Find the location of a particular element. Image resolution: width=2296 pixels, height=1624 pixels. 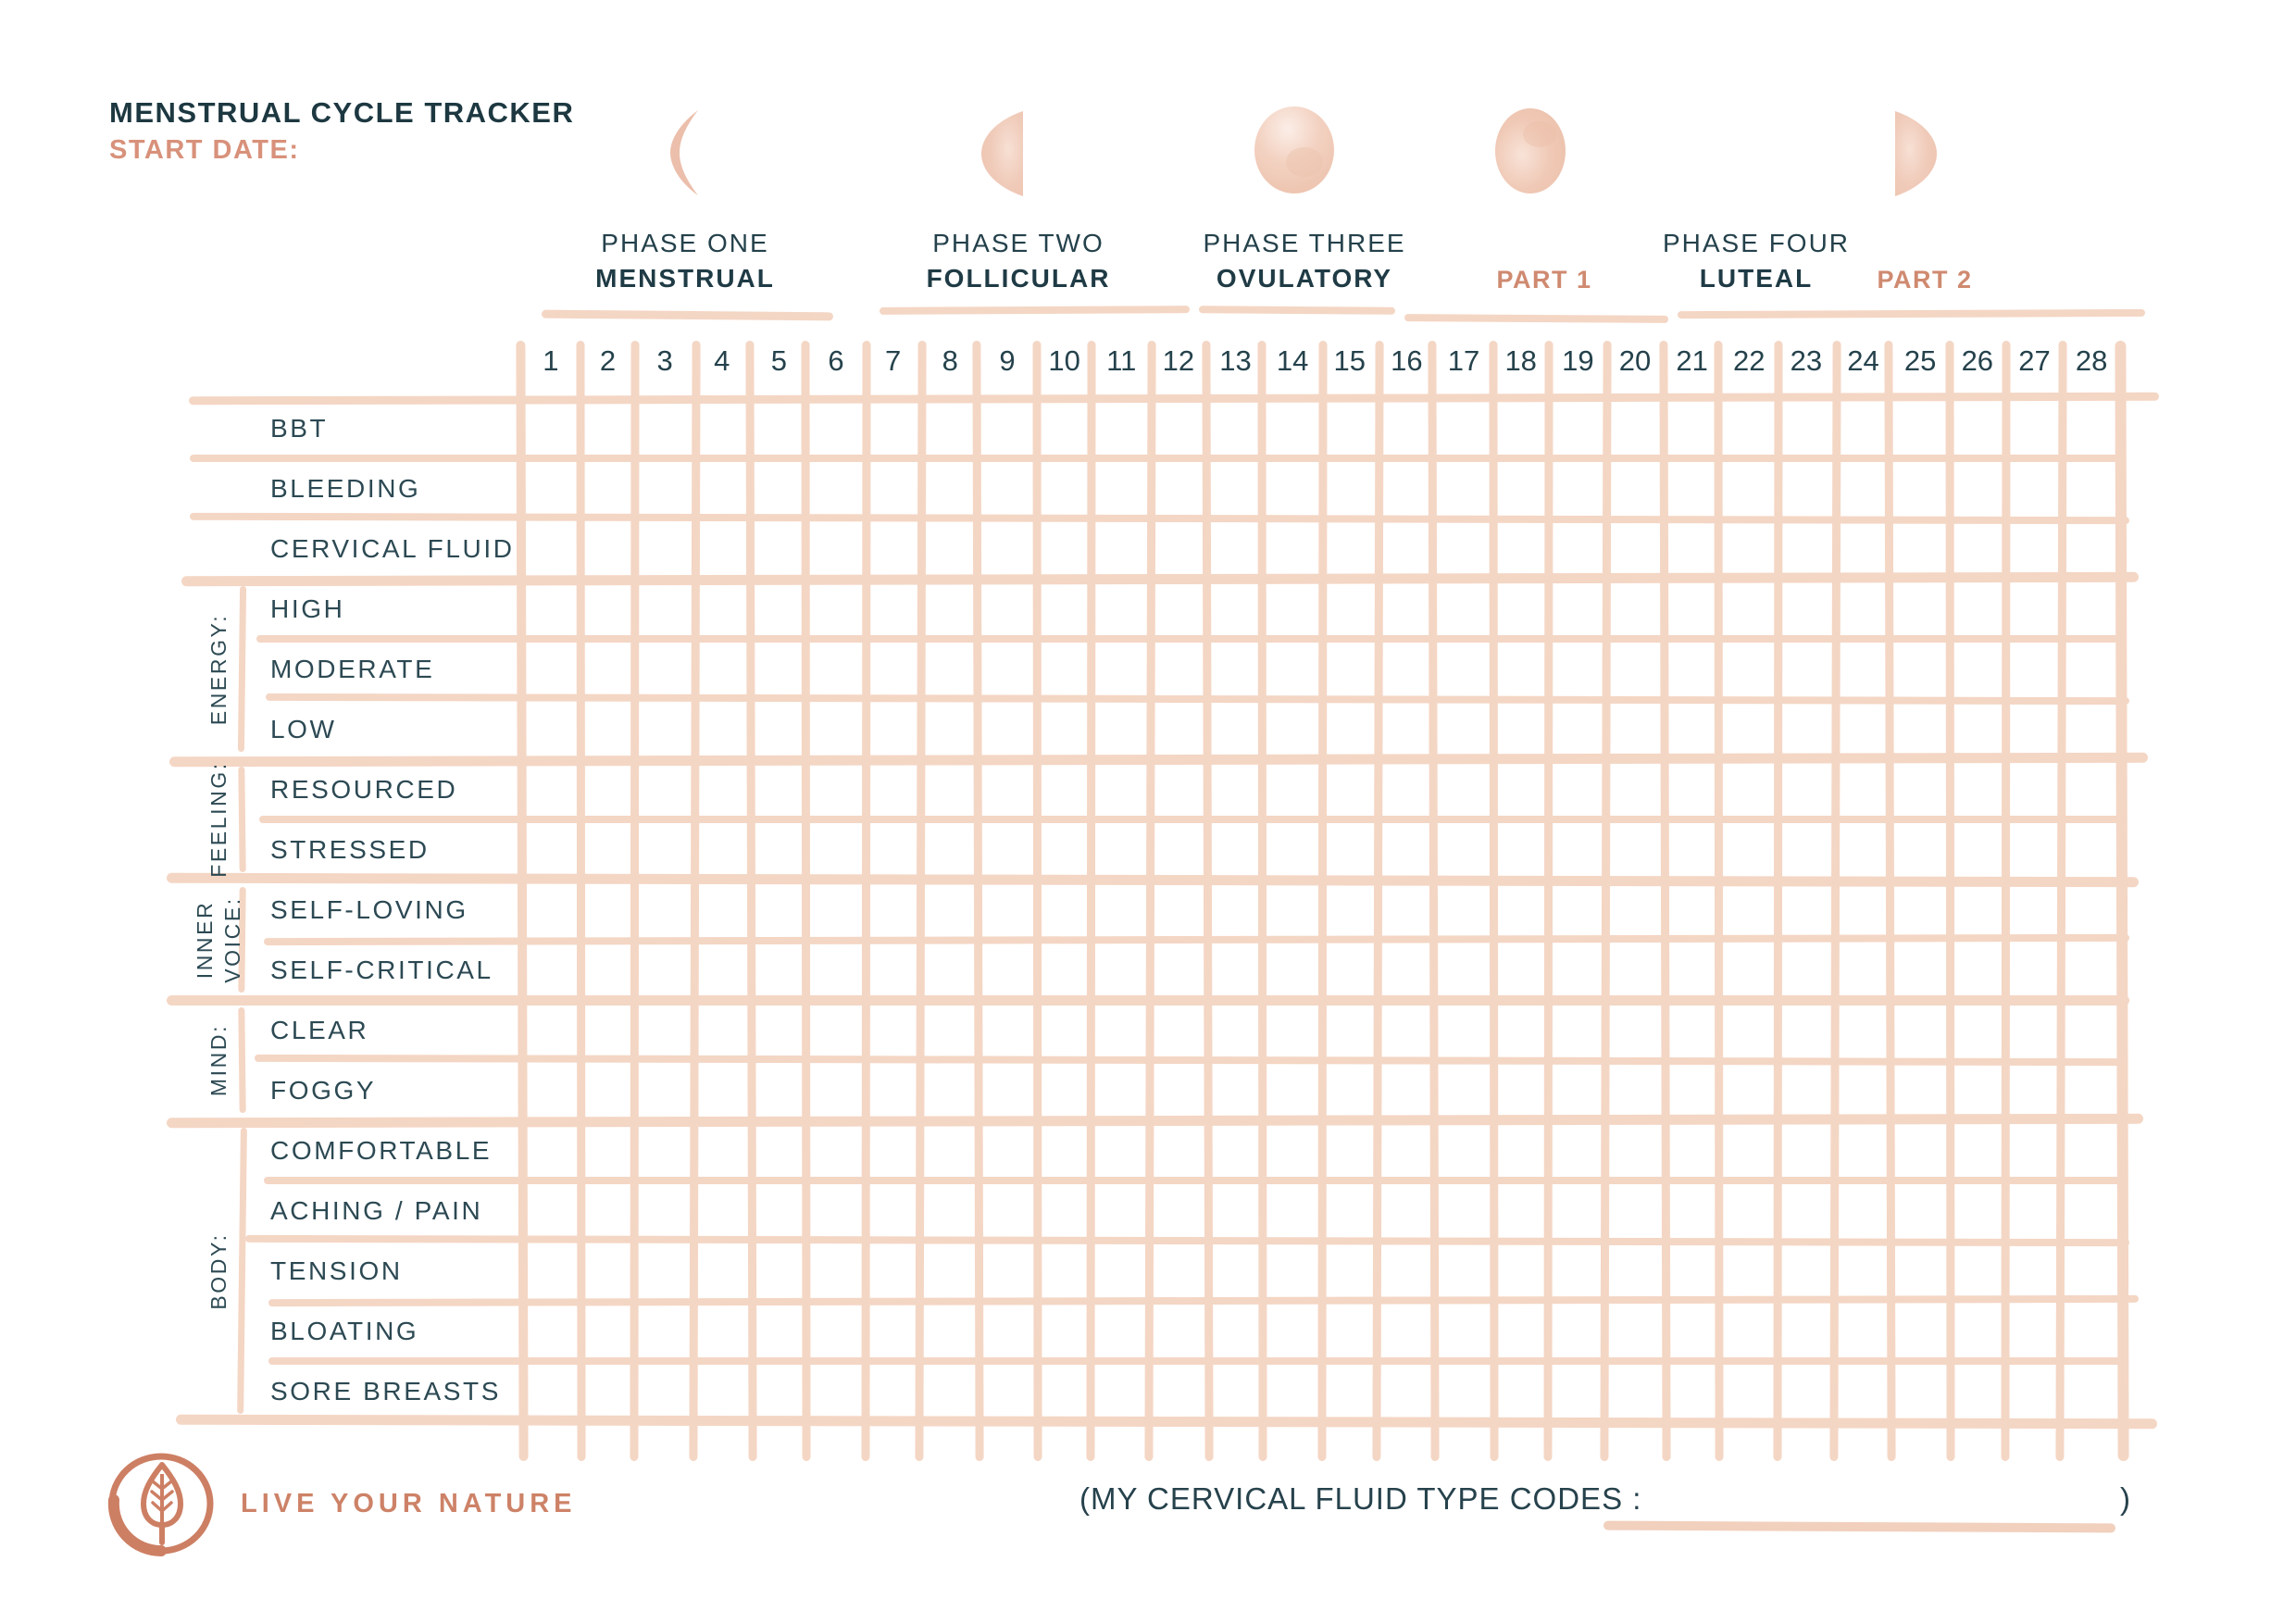

row-label: ACHING / PAIN is located at coordinates (376, 1210).